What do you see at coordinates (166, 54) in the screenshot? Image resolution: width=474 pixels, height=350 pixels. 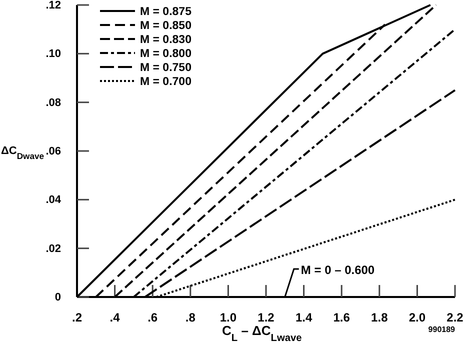 I see `legend-label: M = 0.800` at bounding box center [166, 54].